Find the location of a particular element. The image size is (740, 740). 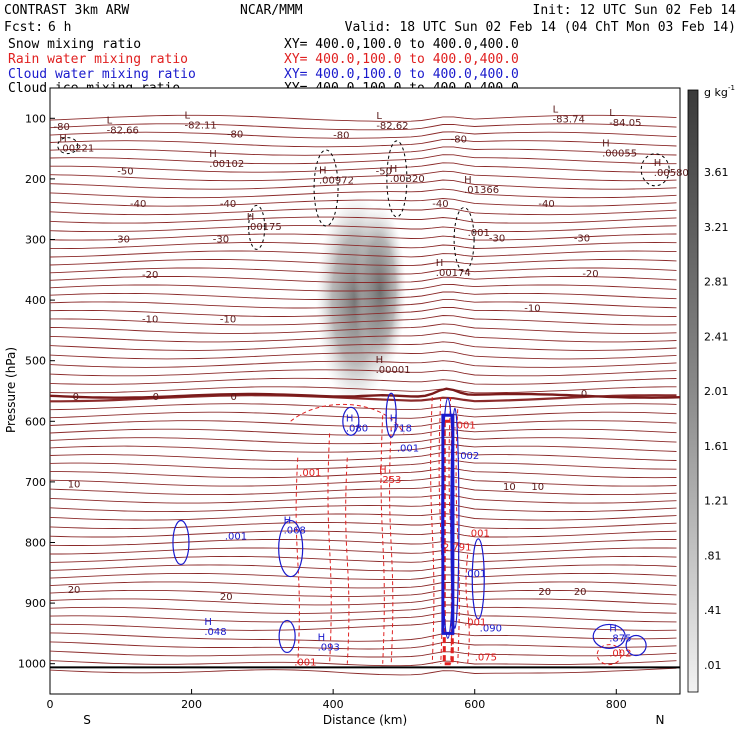

freezing-level-line is located at coordinates (365, 393).